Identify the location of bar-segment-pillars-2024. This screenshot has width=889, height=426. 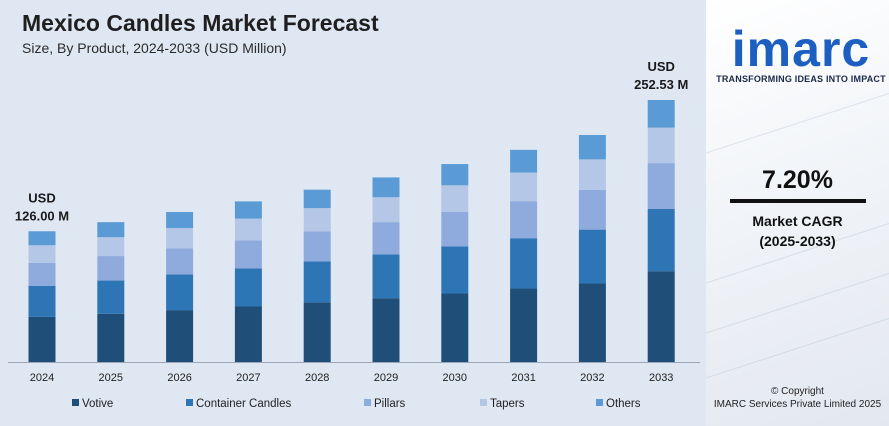
(42, 274).